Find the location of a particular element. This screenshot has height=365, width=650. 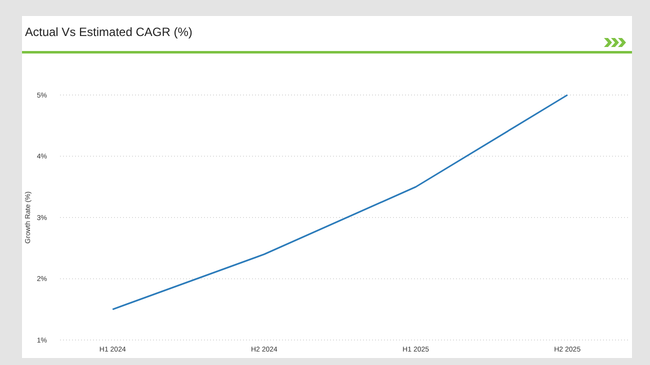

chart-title: Actual Vs Estimated CAGR (%) is located at coordinates (108, 32).